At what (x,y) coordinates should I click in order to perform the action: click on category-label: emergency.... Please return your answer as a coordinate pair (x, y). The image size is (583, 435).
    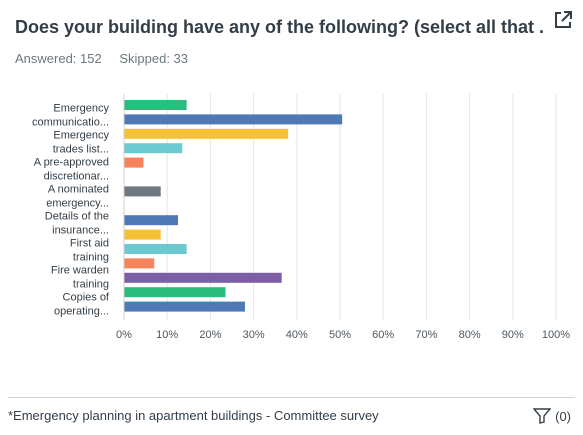
    Looking at the image, I should click on (77, 204).